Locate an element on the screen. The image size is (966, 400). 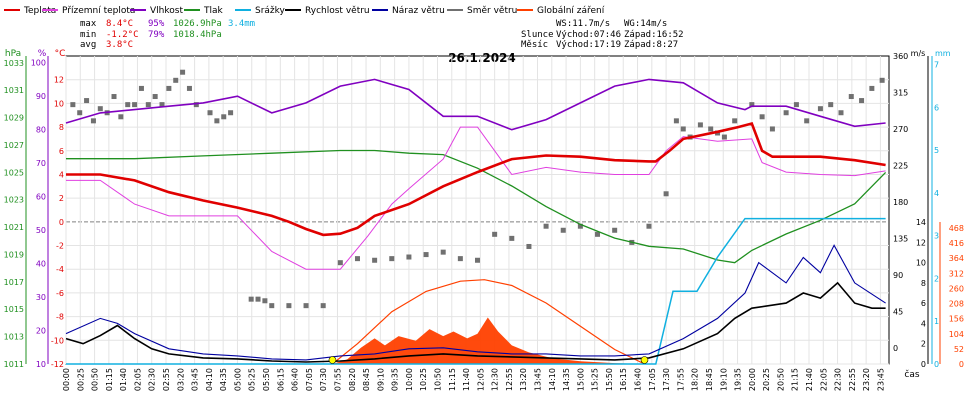
x-tick-label: 03:45 is located at coordinates (195, 379).